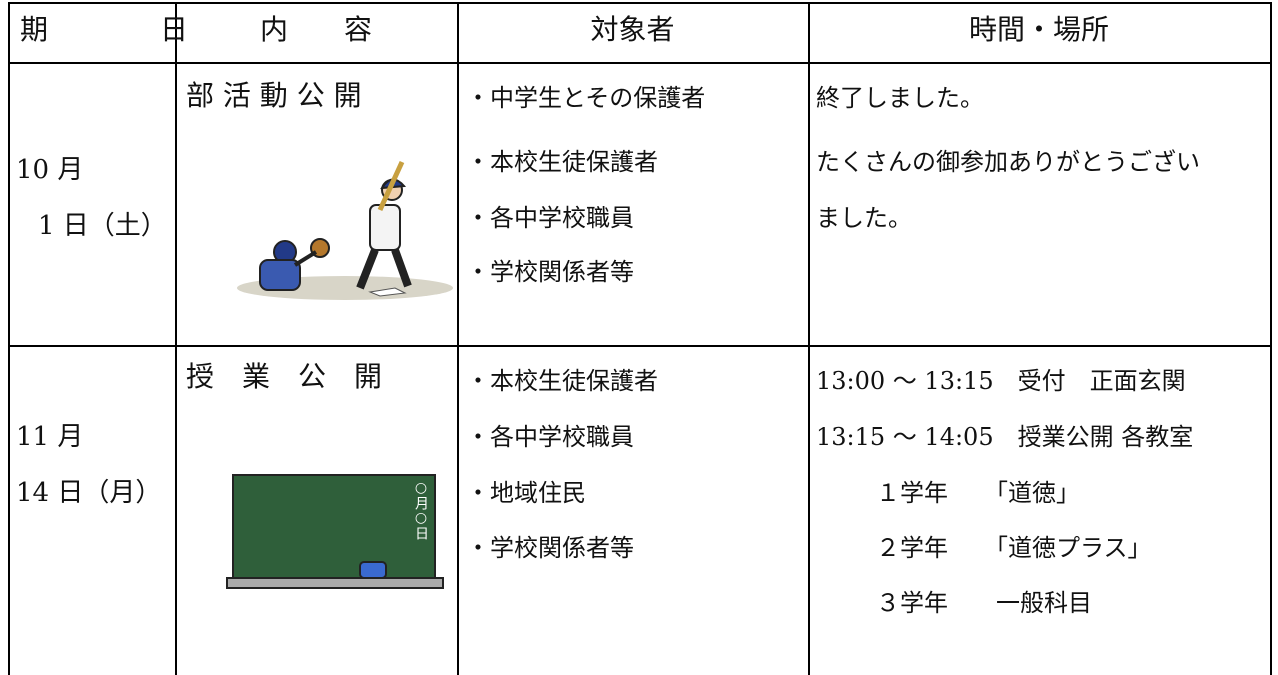  What do you see at coordinates (1038, 29) in the screenshot?
I see `header-cell: 時間・場所` at bounding box center [1038, 29].